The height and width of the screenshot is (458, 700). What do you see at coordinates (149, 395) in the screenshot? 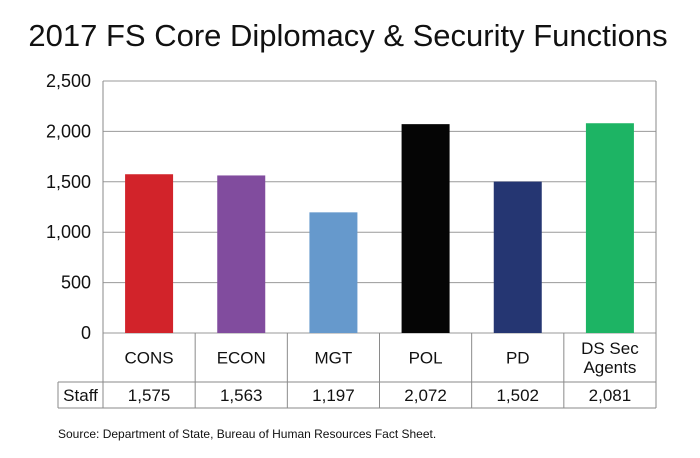
I see `data-value-label: 1,575` at bounding box center [149, 395].